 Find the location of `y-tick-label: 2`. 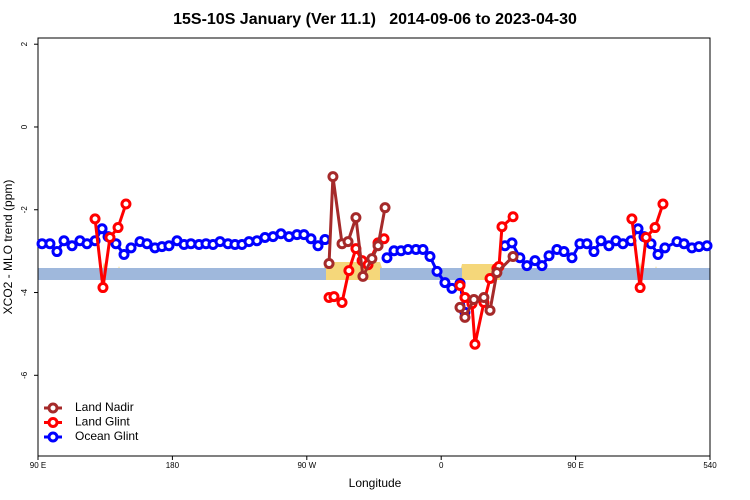

y-tick-label: 2 is located at coordinates (24, 43).